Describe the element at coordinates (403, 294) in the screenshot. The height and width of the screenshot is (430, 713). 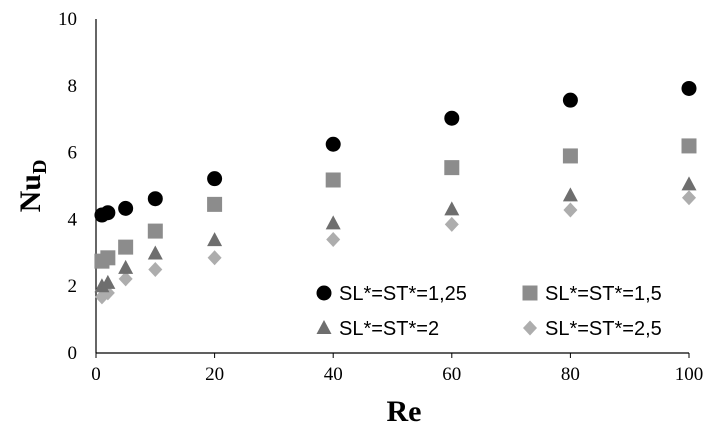
I see `legend-label: SL*=ST*=1,25` at that location.